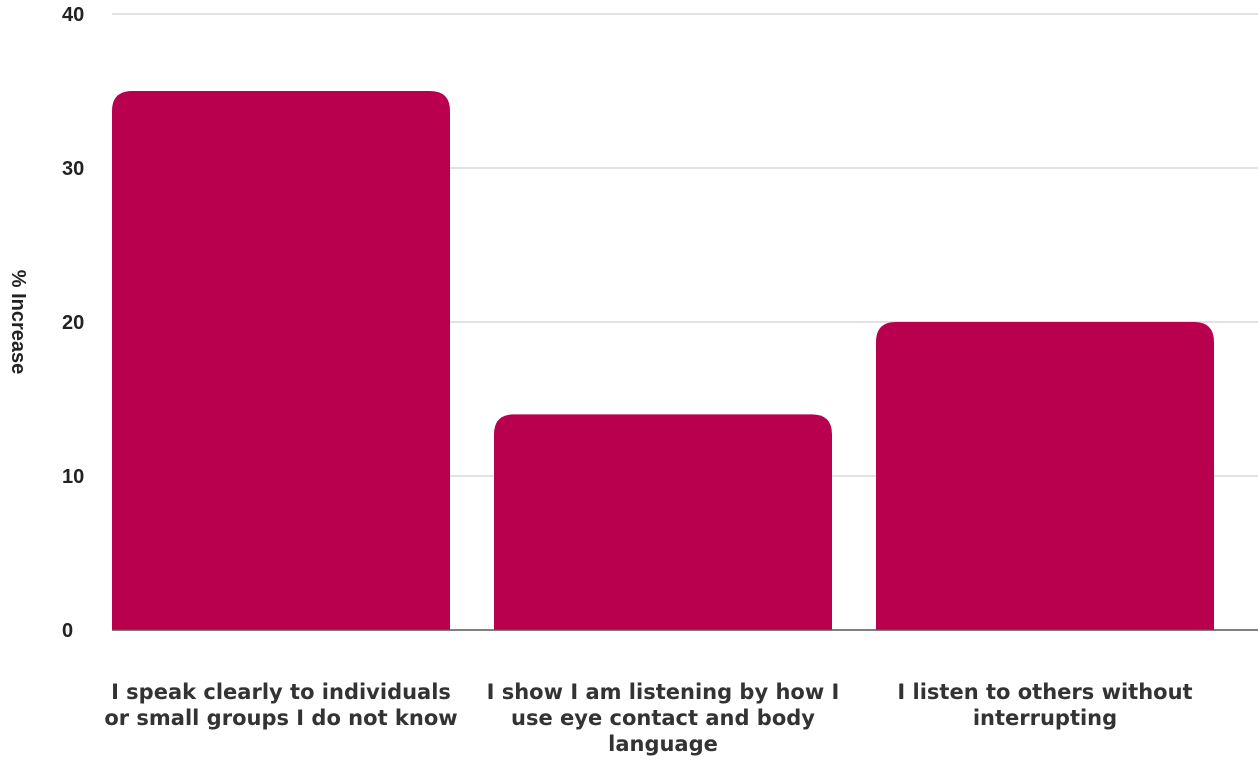  I want to click on y-tick-label: 30, so click(73, 169).